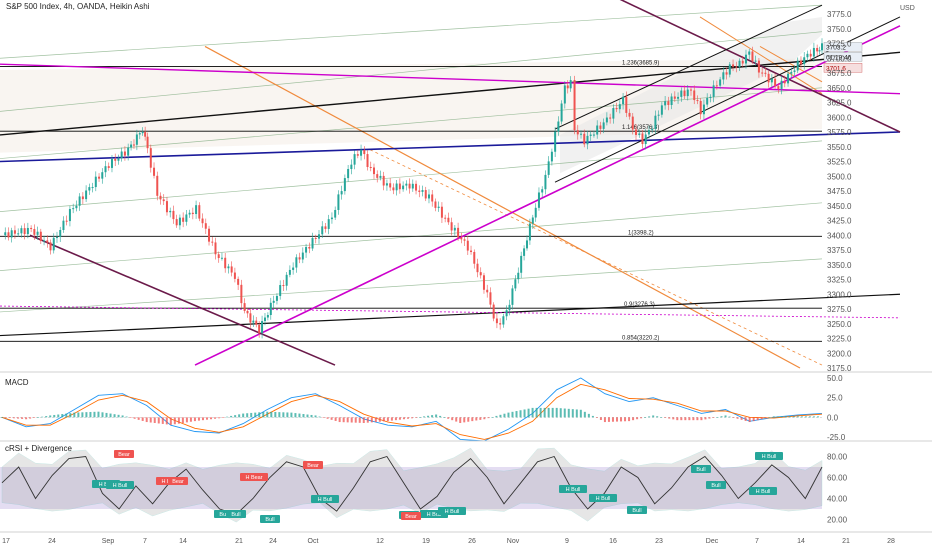  Describe the element at coordinates (640, 338) in the screenshot. I see `fib-level-label: 0.854(3220.2)` at that location.